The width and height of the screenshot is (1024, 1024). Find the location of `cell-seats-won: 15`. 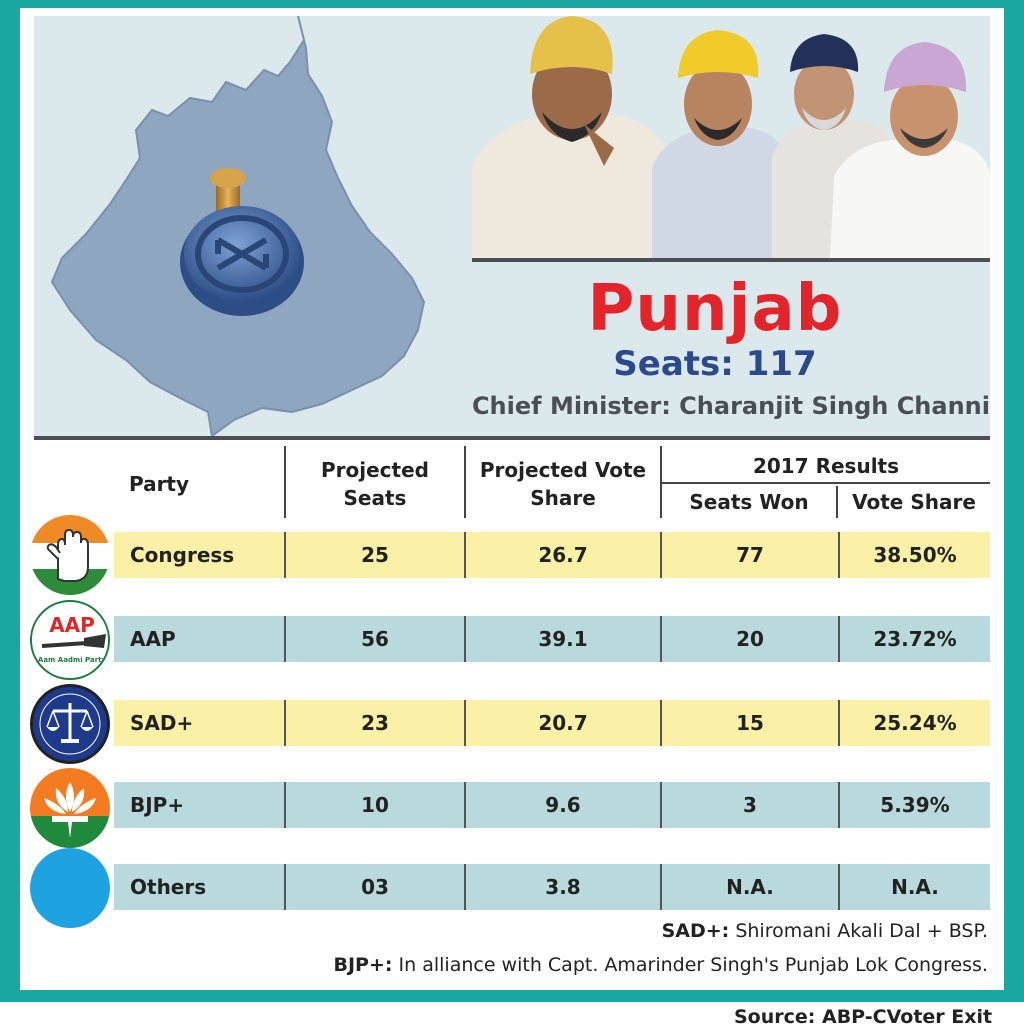

cell-seats-won: 15 is located at coordinates (750, 723).